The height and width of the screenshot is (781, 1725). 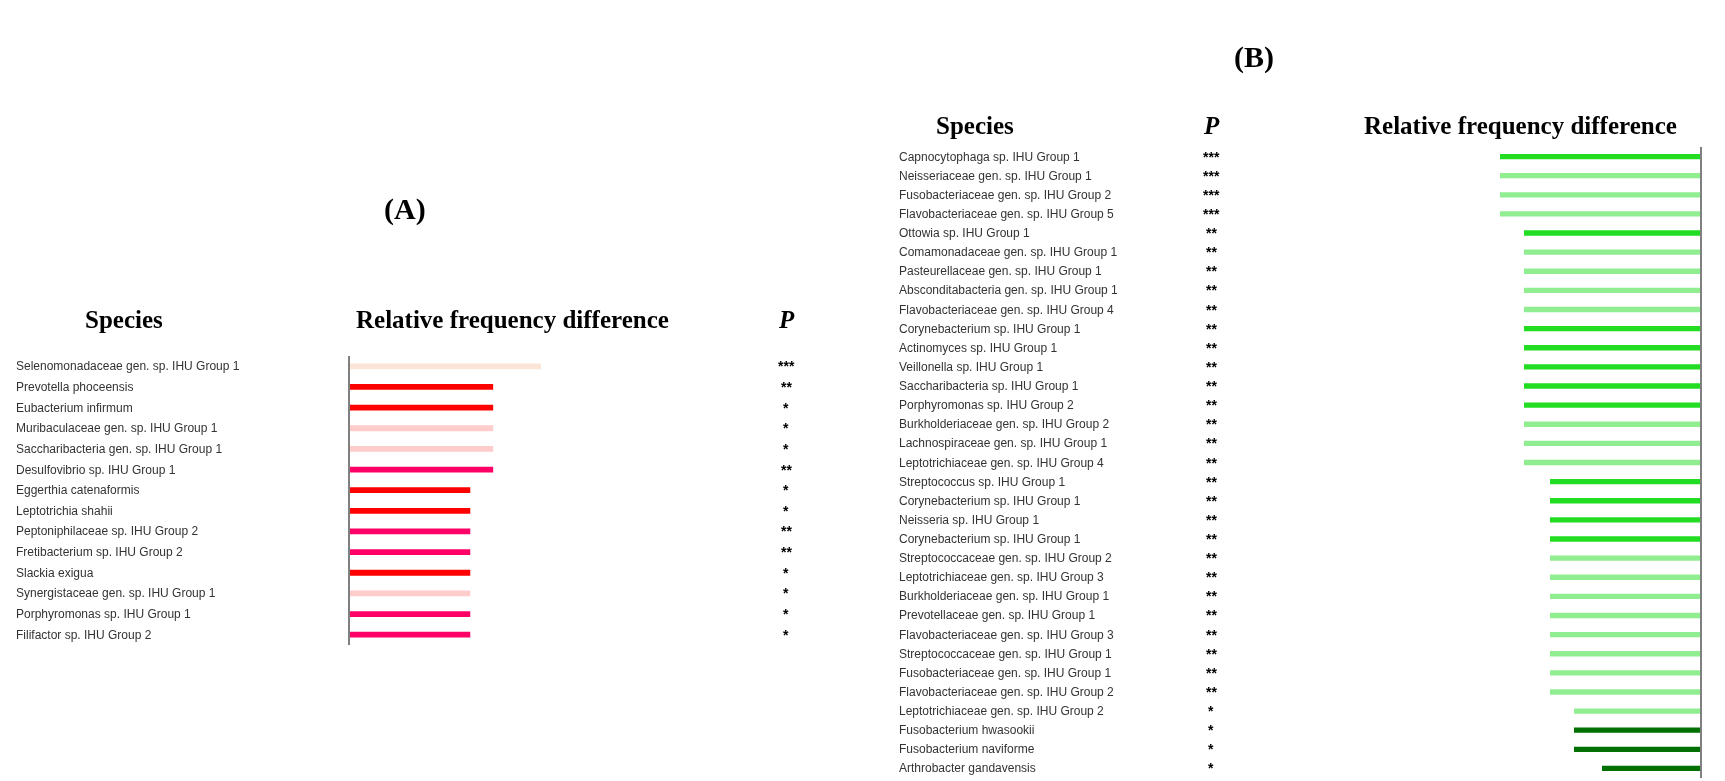 What do you see at coordinates (965, 233) in the screenshot?
I see `y-tick-label: Ottowia sp. IHU Group 1` at bounding box center [965, 233].